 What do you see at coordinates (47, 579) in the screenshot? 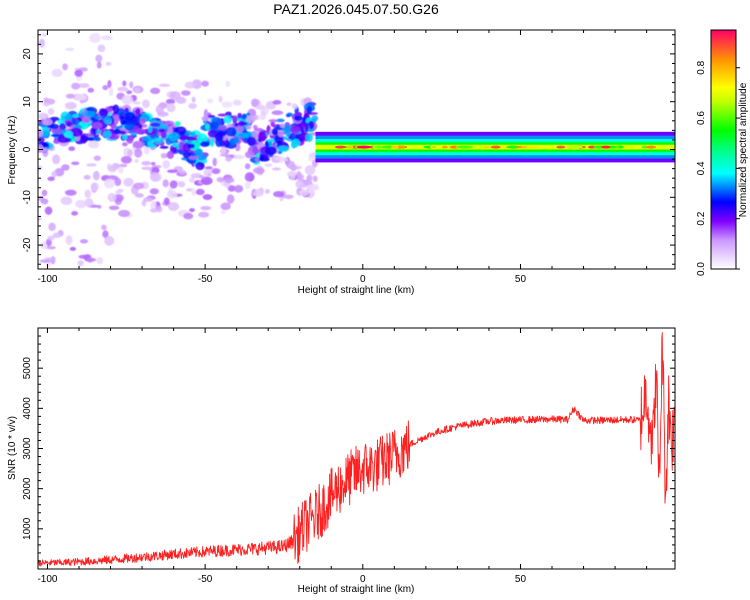
I see `x-tick-label: -100` at bounding box center [47, 579].